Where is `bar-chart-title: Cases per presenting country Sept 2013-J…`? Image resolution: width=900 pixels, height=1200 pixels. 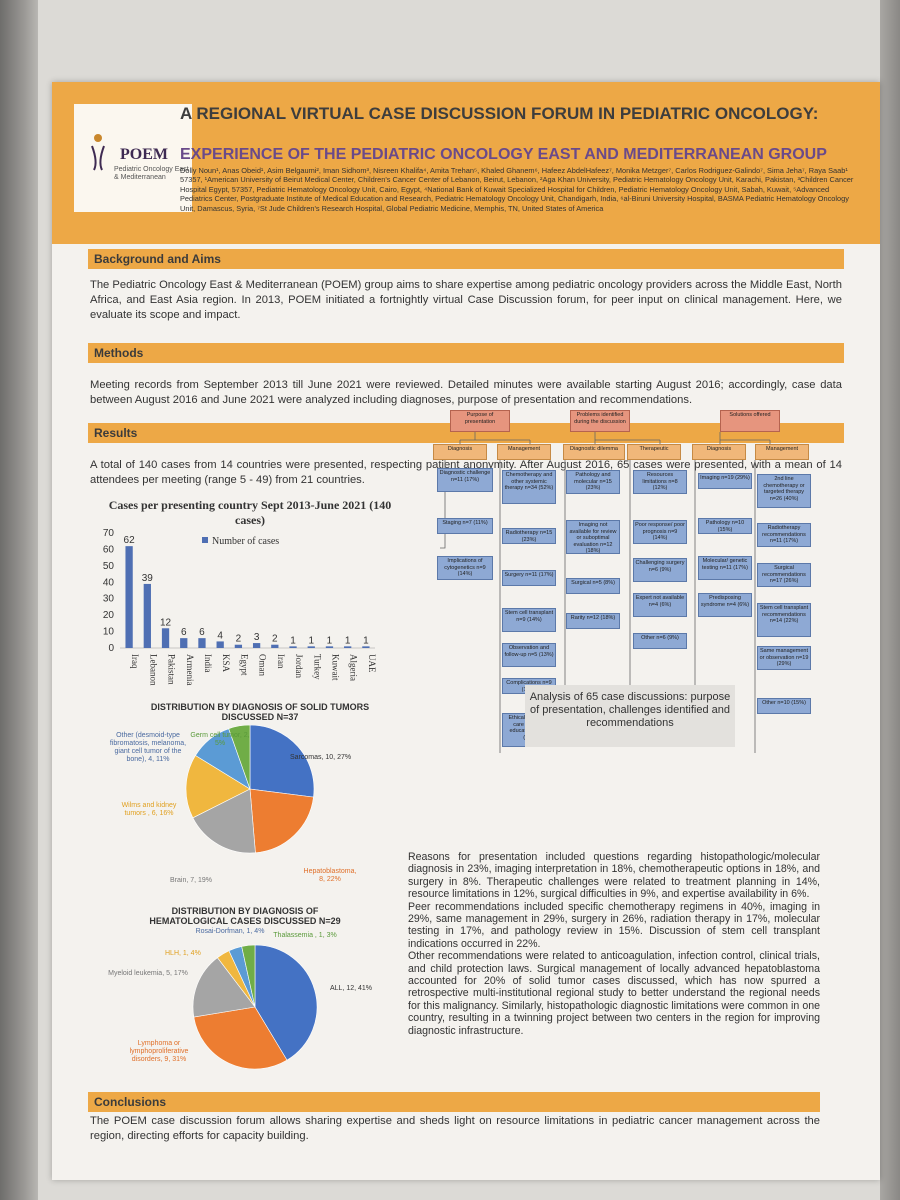 bar-chart-title: Cases per presenting country Sept 2013-J… is located at coordinates (250, 512).